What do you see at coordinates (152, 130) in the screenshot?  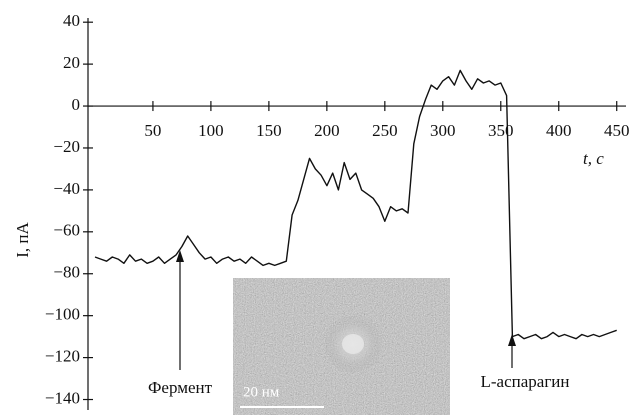 I see `x-tick-label: 50` at bounding box center [152, 130].